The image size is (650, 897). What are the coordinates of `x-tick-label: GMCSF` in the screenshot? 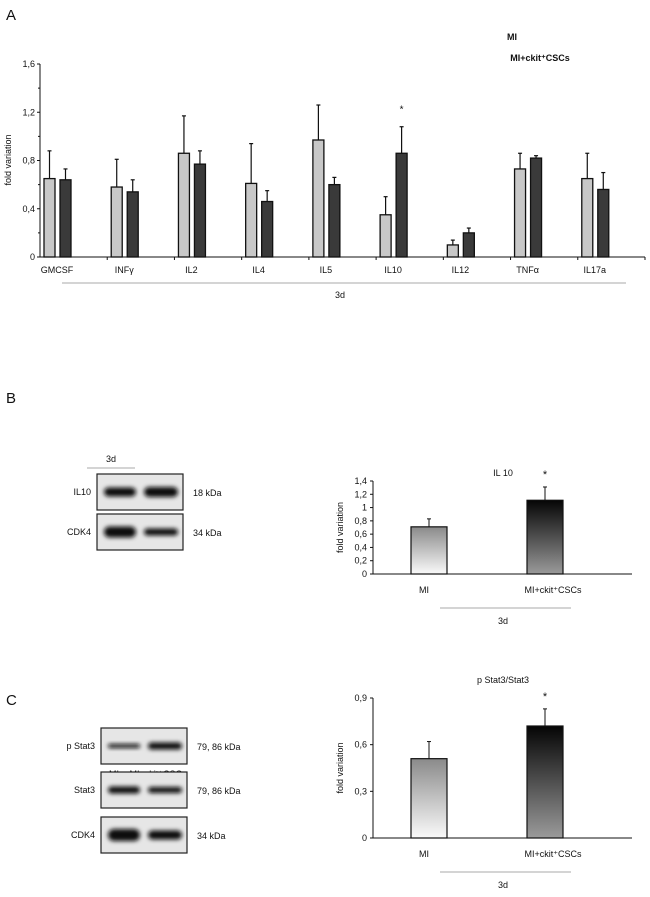 It's located at (57, 270).